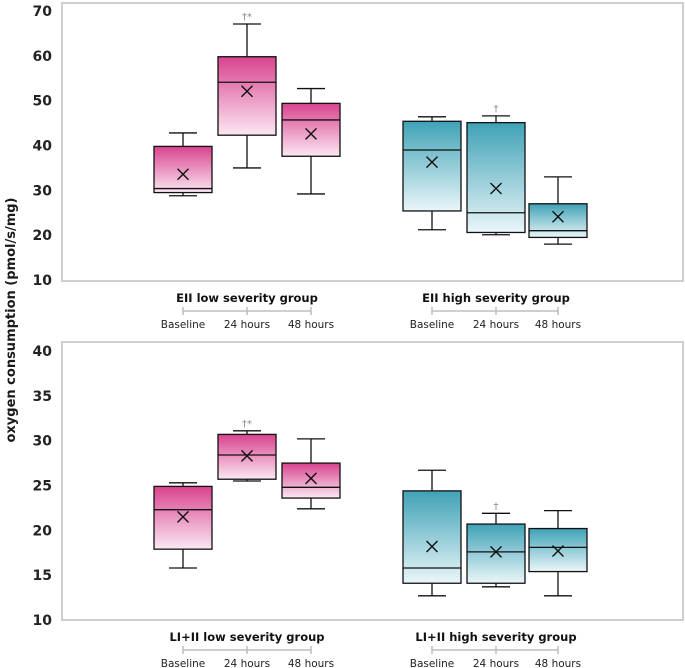 This screenshot has height=668, width=685. I want to click on group-label: LI+II high severity group, so click(495, 637).